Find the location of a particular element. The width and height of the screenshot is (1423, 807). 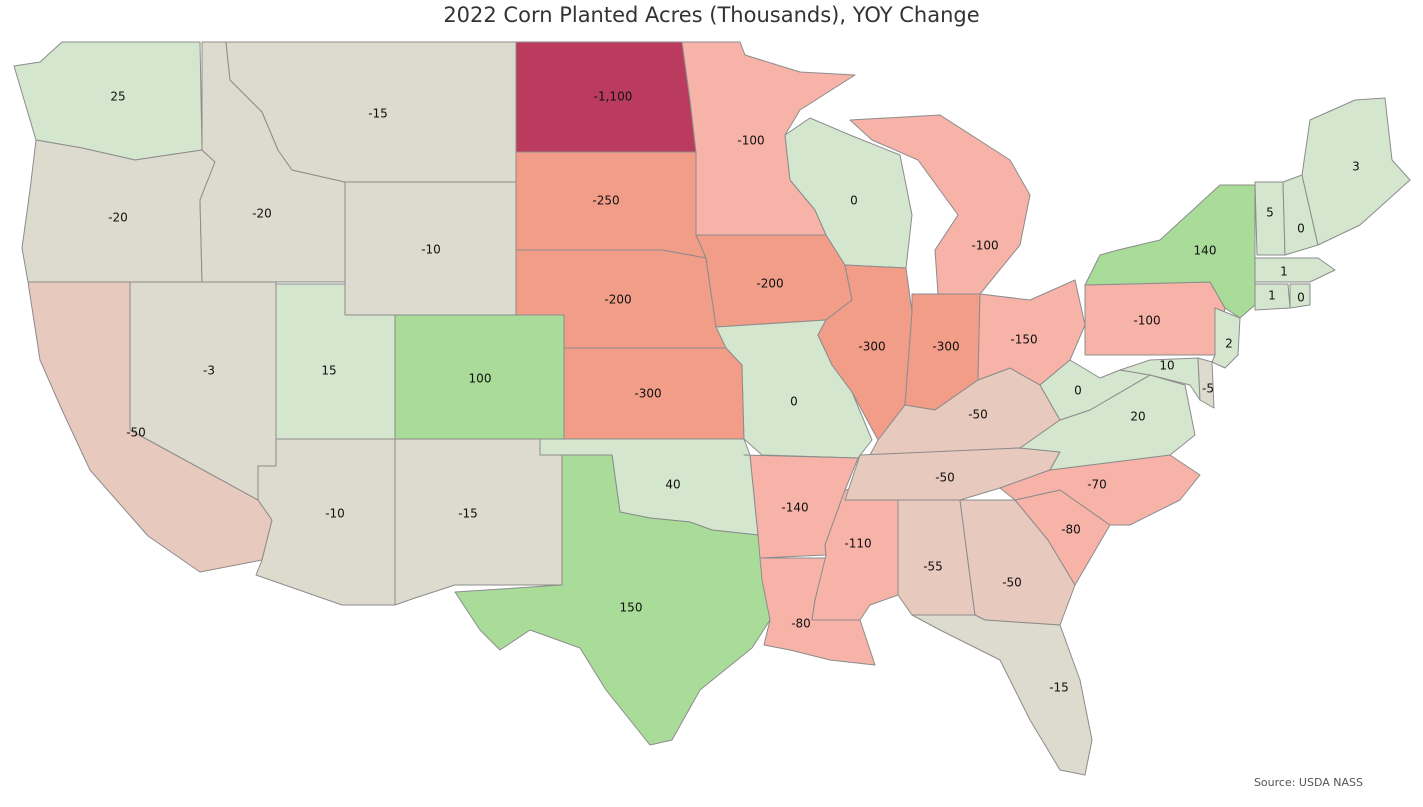

state-value-label-wa: 25 is located at coordinates (117, 97).